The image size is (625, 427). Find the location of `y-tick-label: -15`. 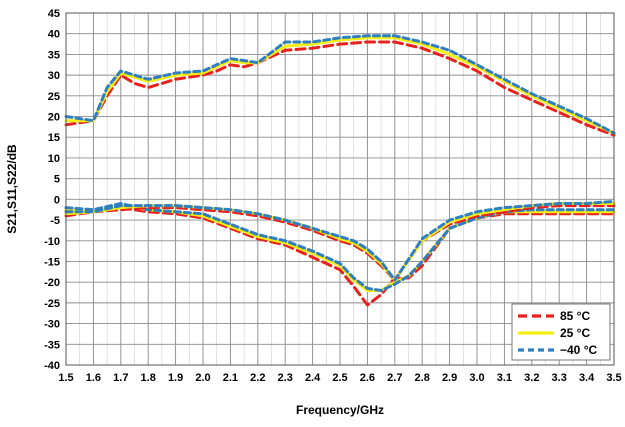

y-tick-label: -15 is located at coordinates (52, 262).